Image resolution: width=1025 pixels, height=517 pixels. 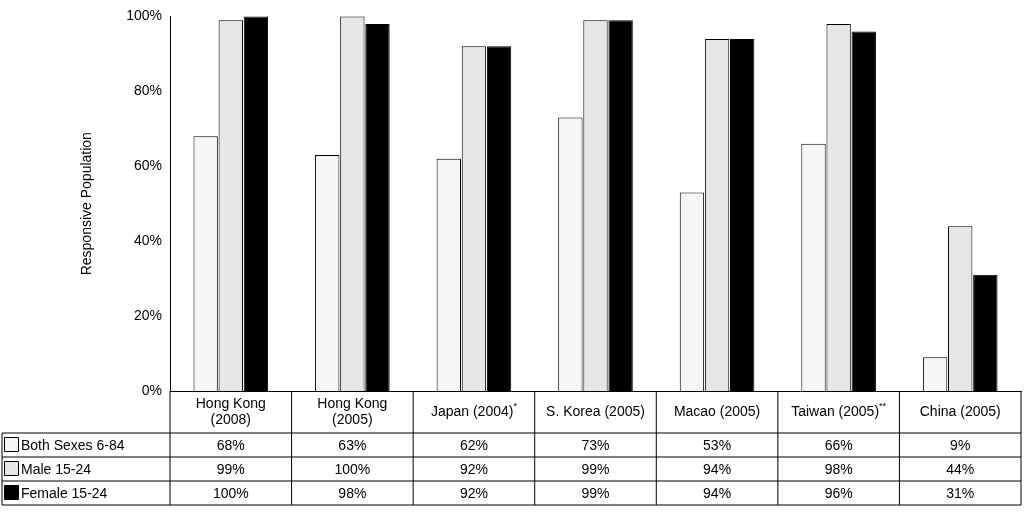 I want to click on data-label: 73%, so click(x=595, y=444).